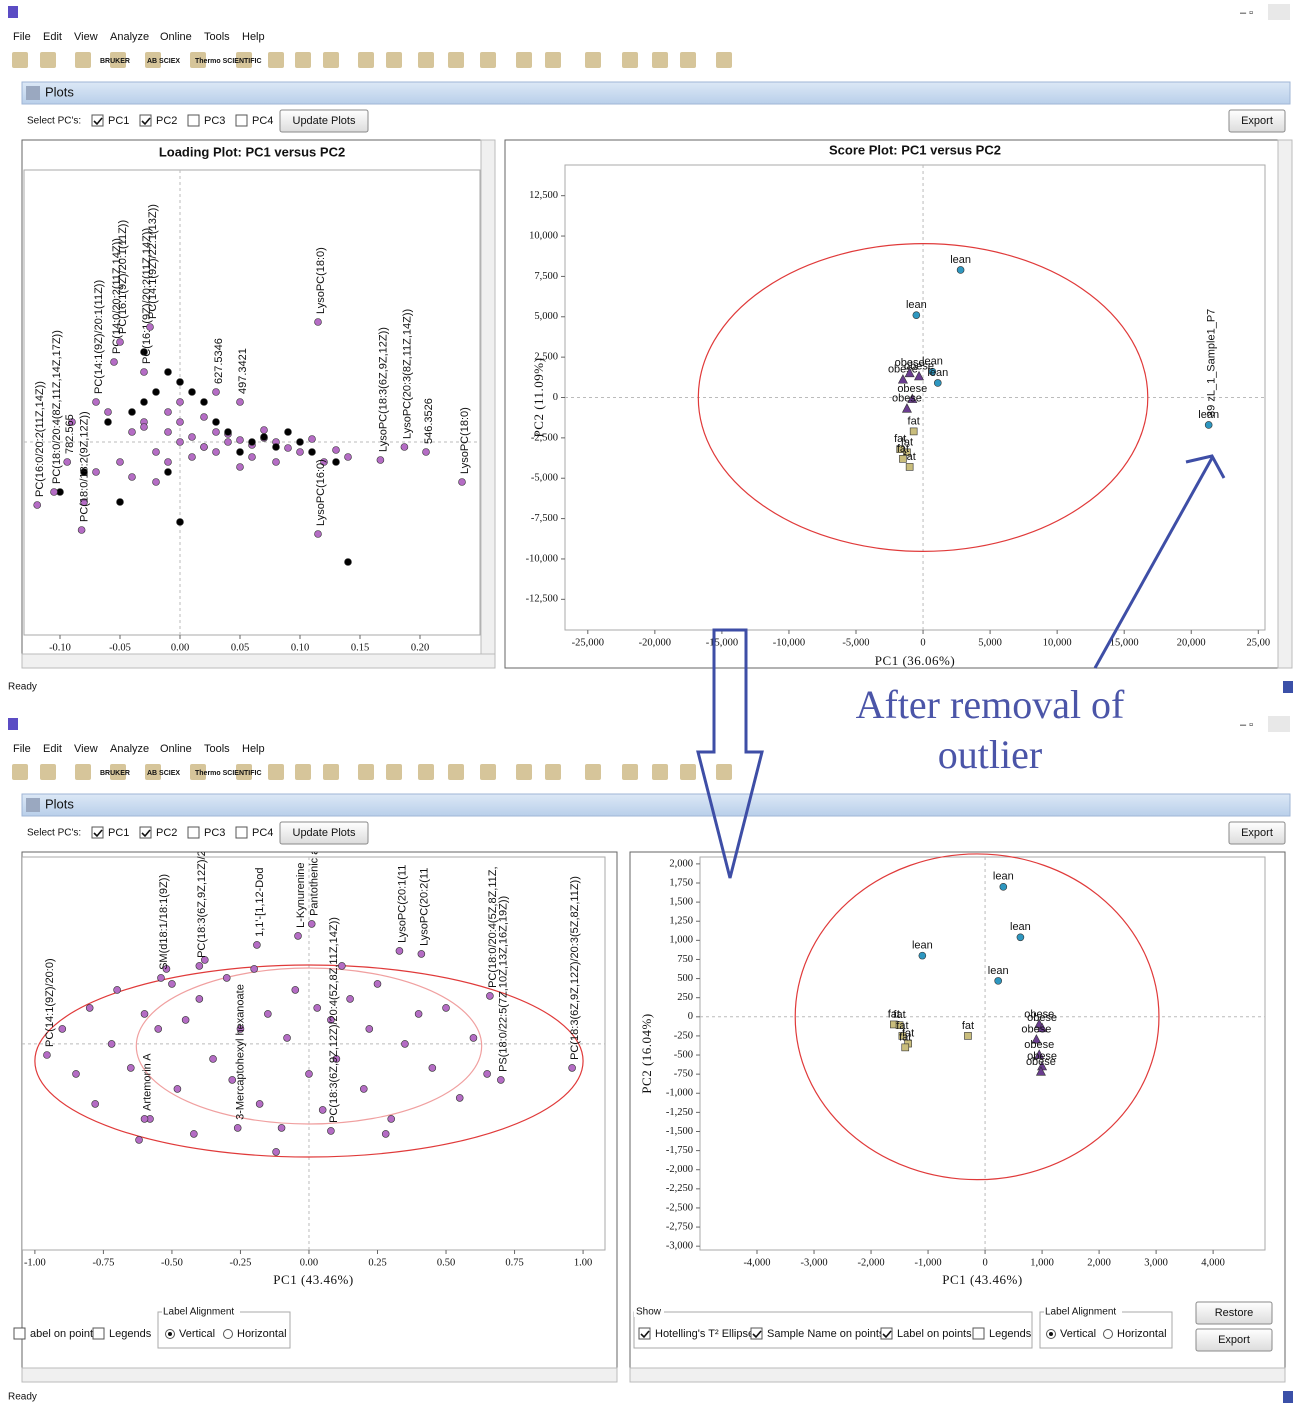  Describe the element at coordinates (163, 61) in the screenshot. I see `toolbar-brand: AB SCIEX` at that location.